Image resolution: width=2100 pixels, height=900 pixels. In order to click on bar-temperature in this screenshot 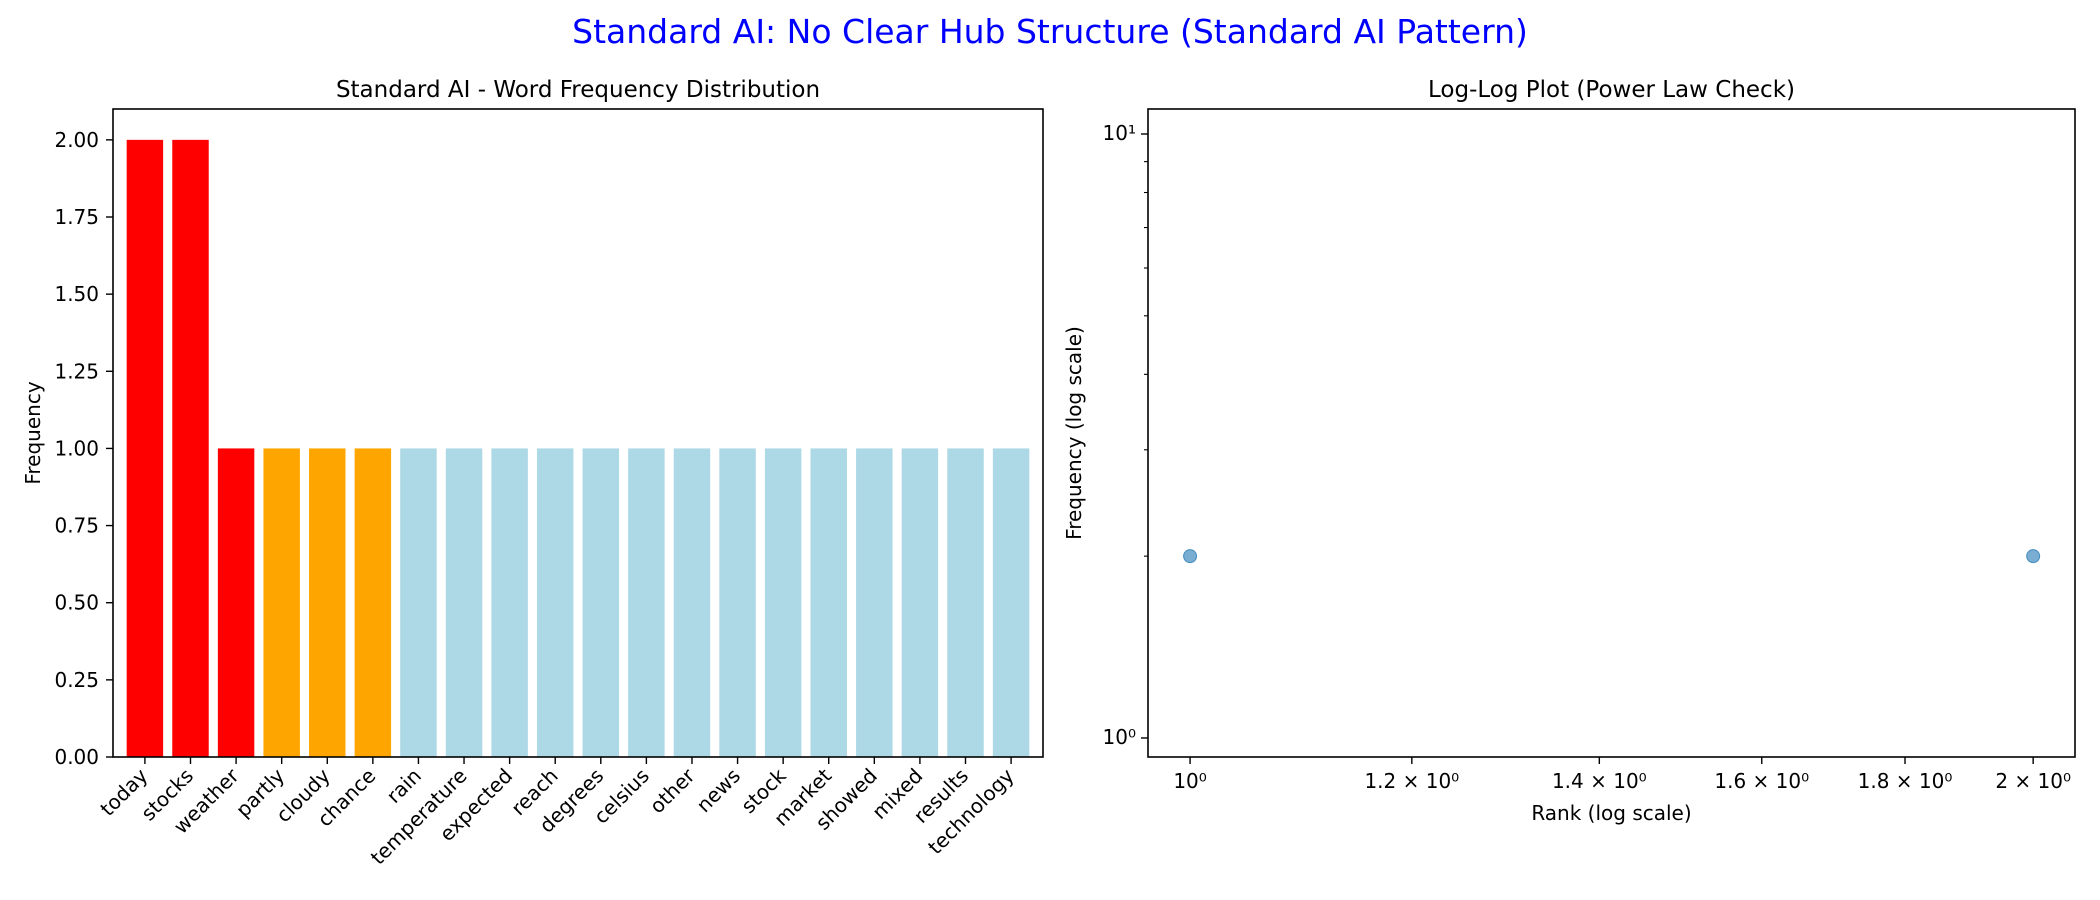, I will do `click(464, 602)`.